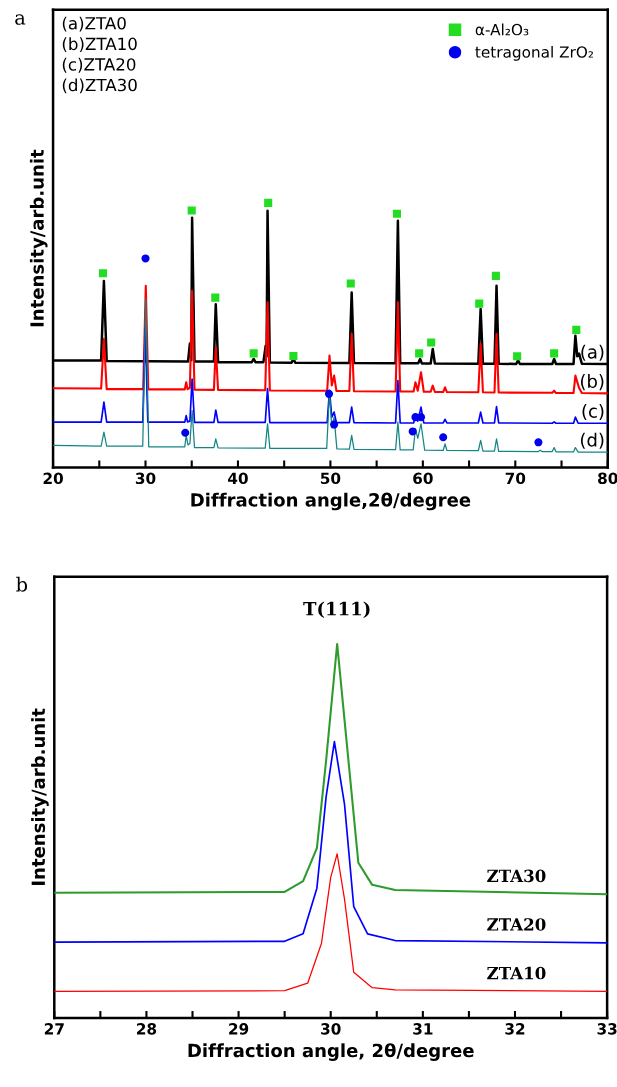 The width and height of the screenshot is (617, 1087). What do you see at coordinates (239, 1029) in the screenshot?
I see `x-tick-label: 29` at bounding box center [239, 1029].